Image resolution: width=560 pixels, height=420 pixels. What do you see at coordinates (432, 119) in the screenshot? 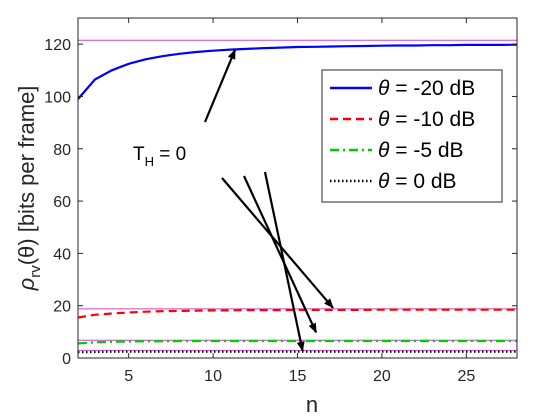
I see `legend-entry-value: = -10 dB` at bounding box center [432, 119].